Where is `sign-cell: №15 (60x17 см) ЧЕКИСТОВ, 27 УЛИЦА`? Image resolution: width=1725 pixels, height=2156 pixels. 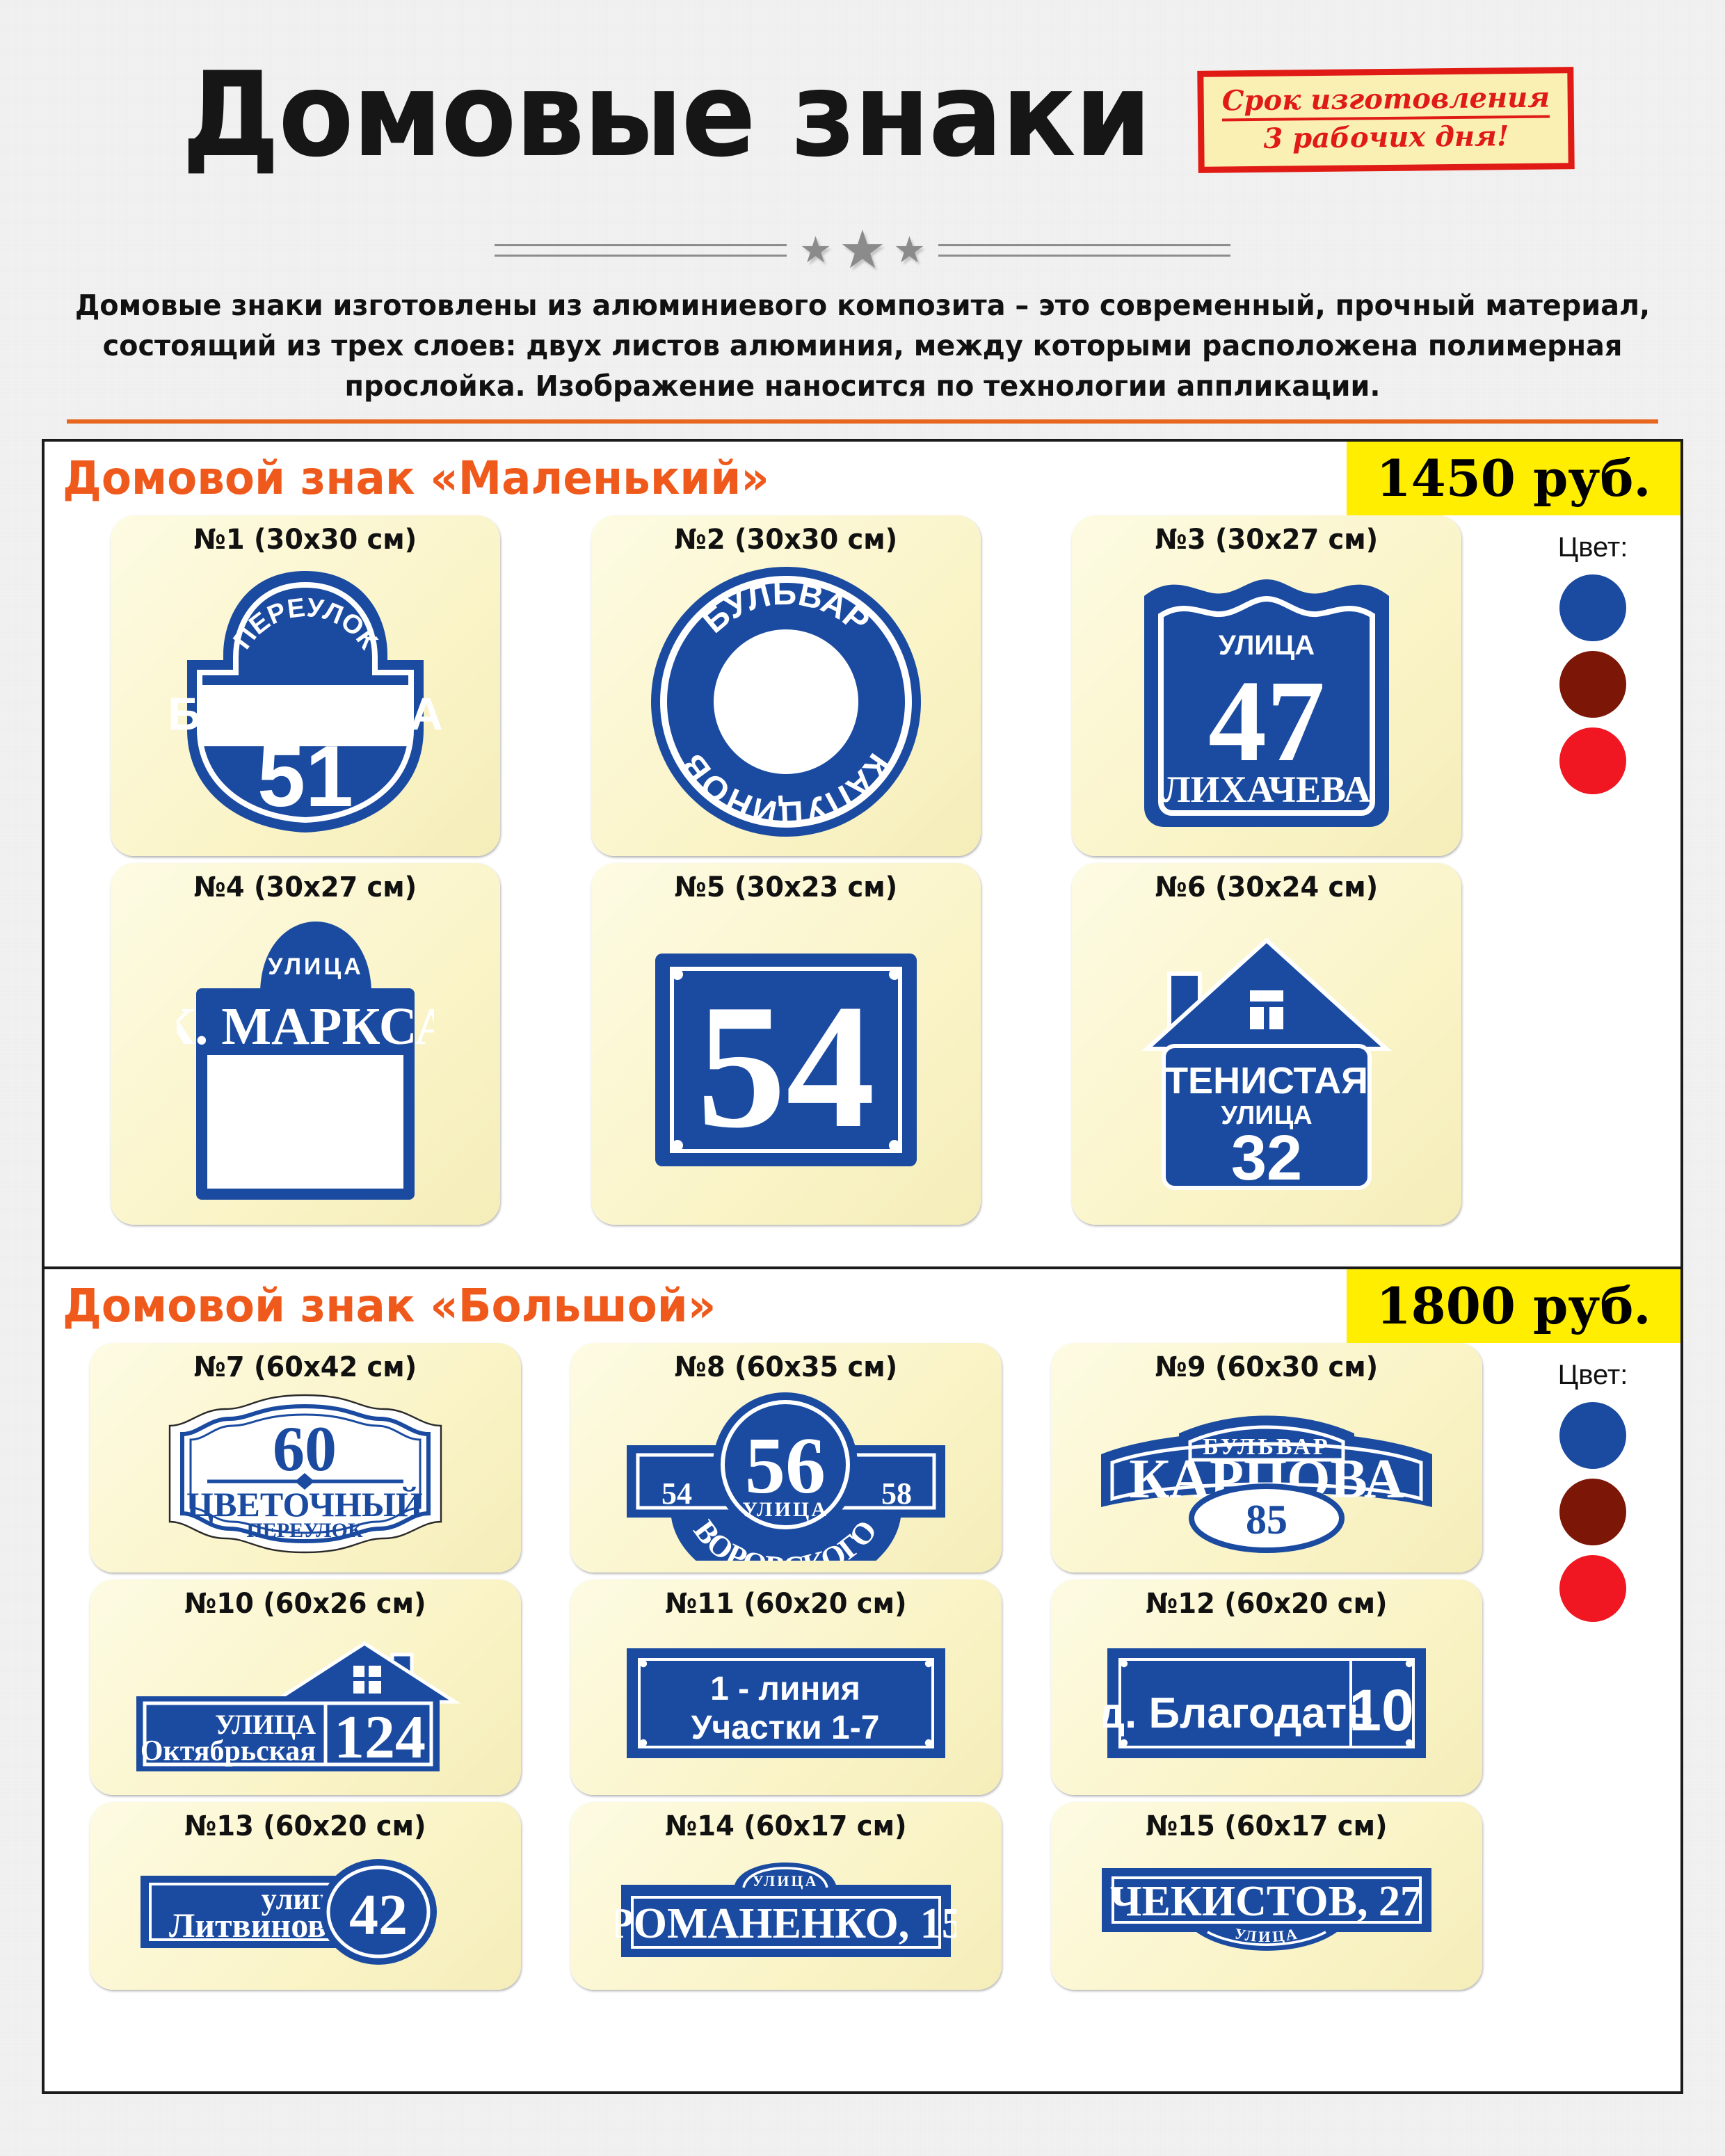
sign-cell: №15 (60x17 см) ЧЕКИСТОВ, 27 УЛИЦА is located at coordinates (1266, 1895).